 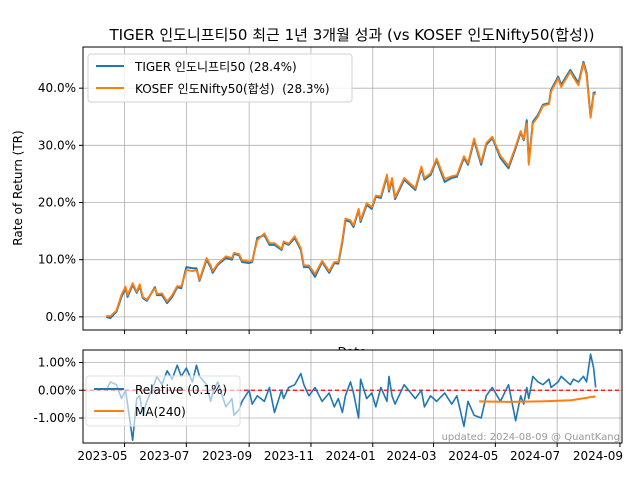 I want to click on top-y-tick-label: 10.0%, so click(x=57, y=260).